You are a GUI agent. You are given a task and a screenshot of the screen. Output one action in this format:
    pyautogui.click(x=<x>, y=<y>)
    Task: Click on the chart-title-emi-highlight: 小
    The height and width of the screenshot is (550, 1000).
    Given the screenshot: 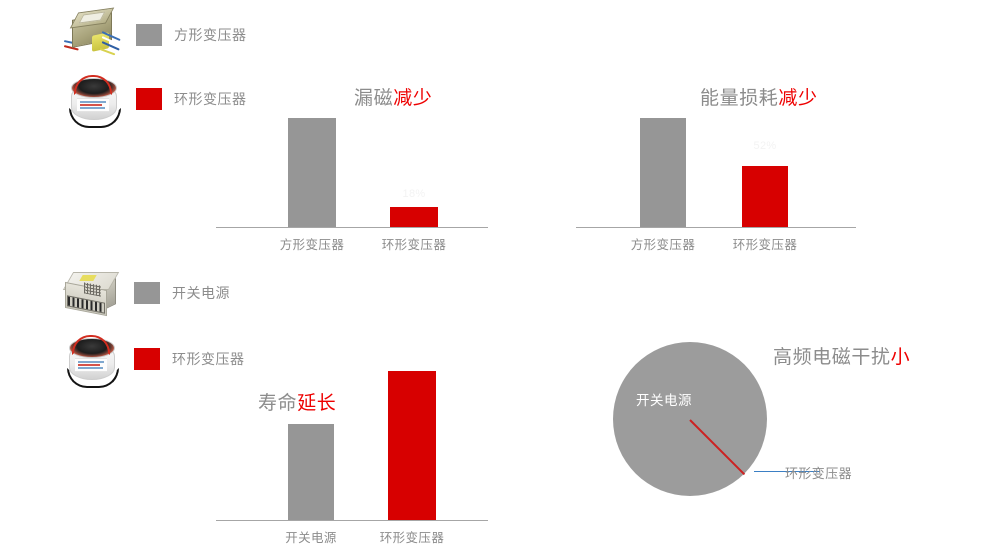 What is the action you would take?
    pyautogui.click(x=900, y=357)
    